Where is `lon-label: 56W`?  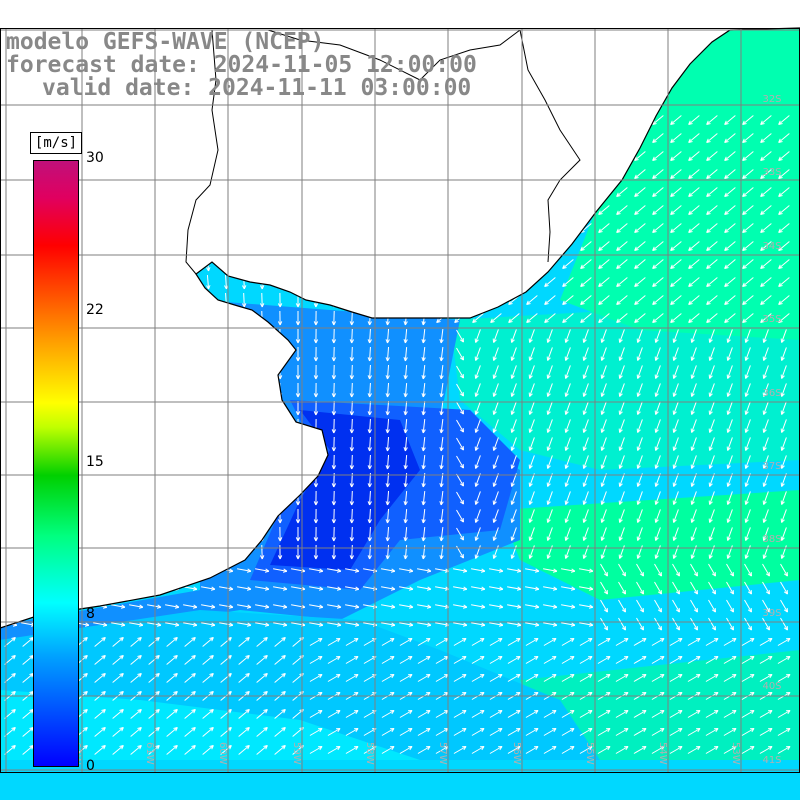
lon-label: 56W is located at coordinates (516, 753).